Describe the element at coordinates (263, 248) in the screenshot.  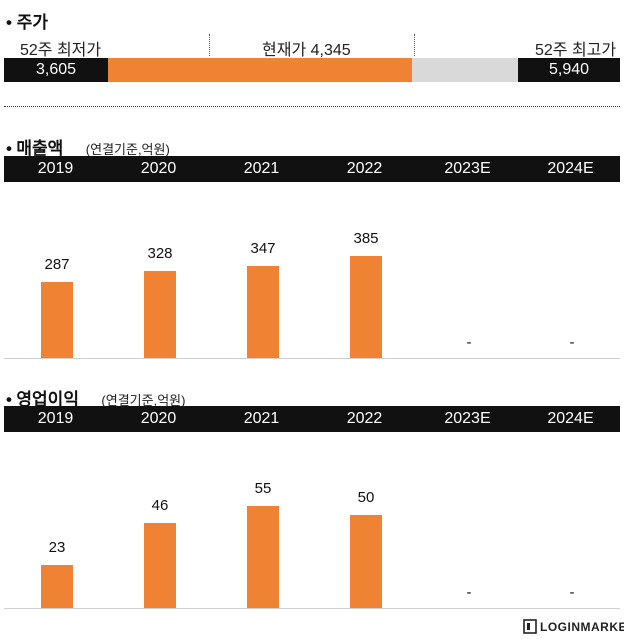
I see `bar-value-label: 347` at that location.